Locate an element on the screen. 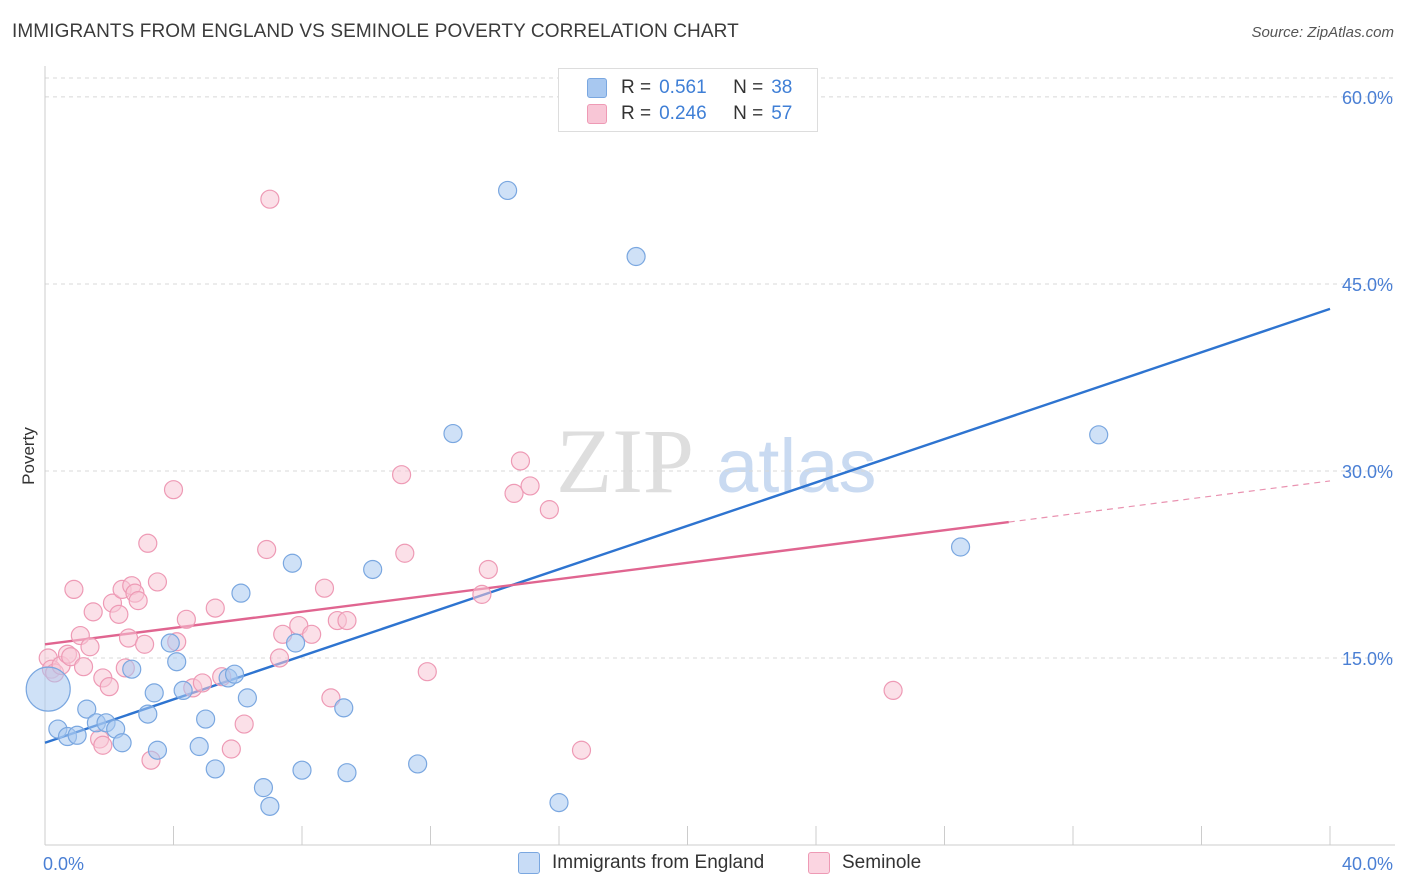 The image size is (1406, 892). trend-line-extension is located at coordinates (1169, 501).